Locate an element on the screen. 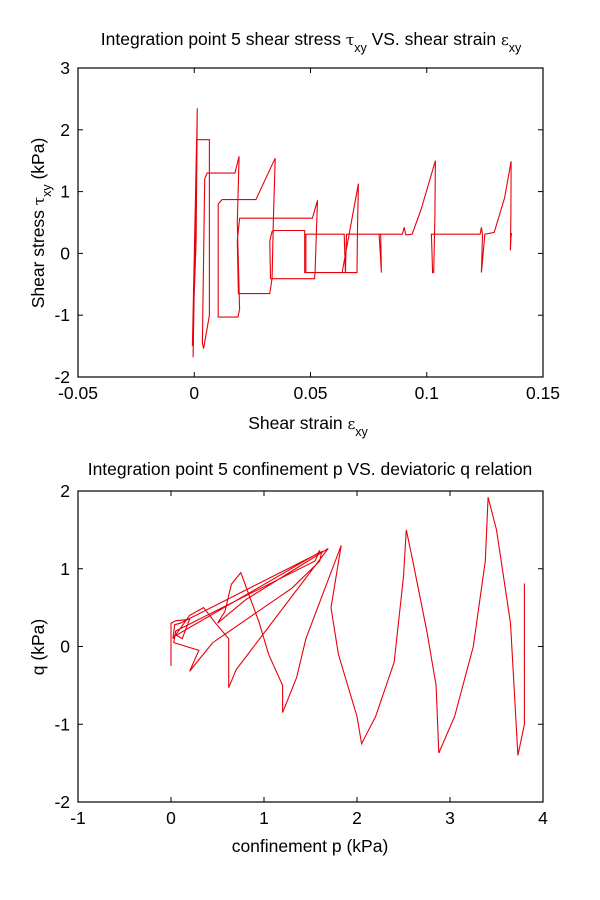 The height and width of the screenshot is (900, 600). x-tick-label: 3 is located at coordinates (450, 818).